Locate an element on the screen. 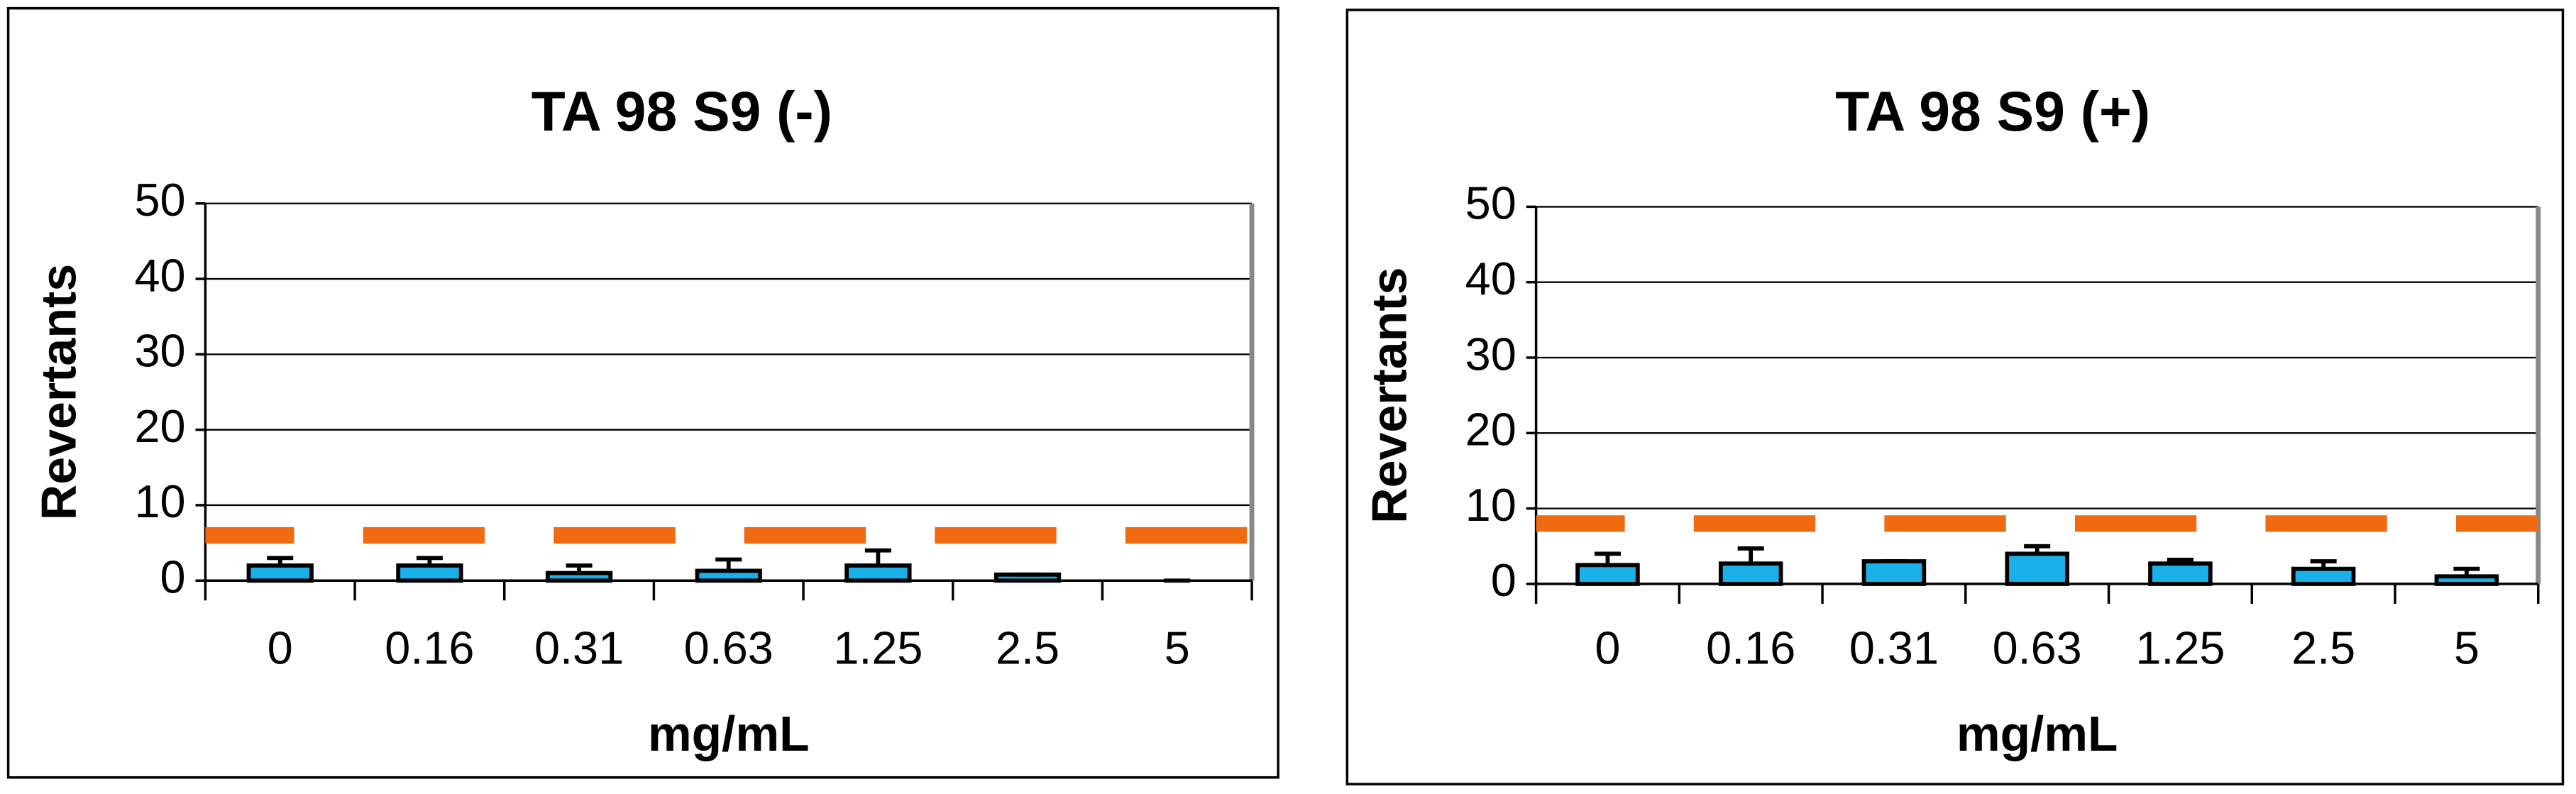 The height and width of the screenshot is (794, 2576). chart-title: TA 98 S9 (+) is located at coordinates (1992, 111).